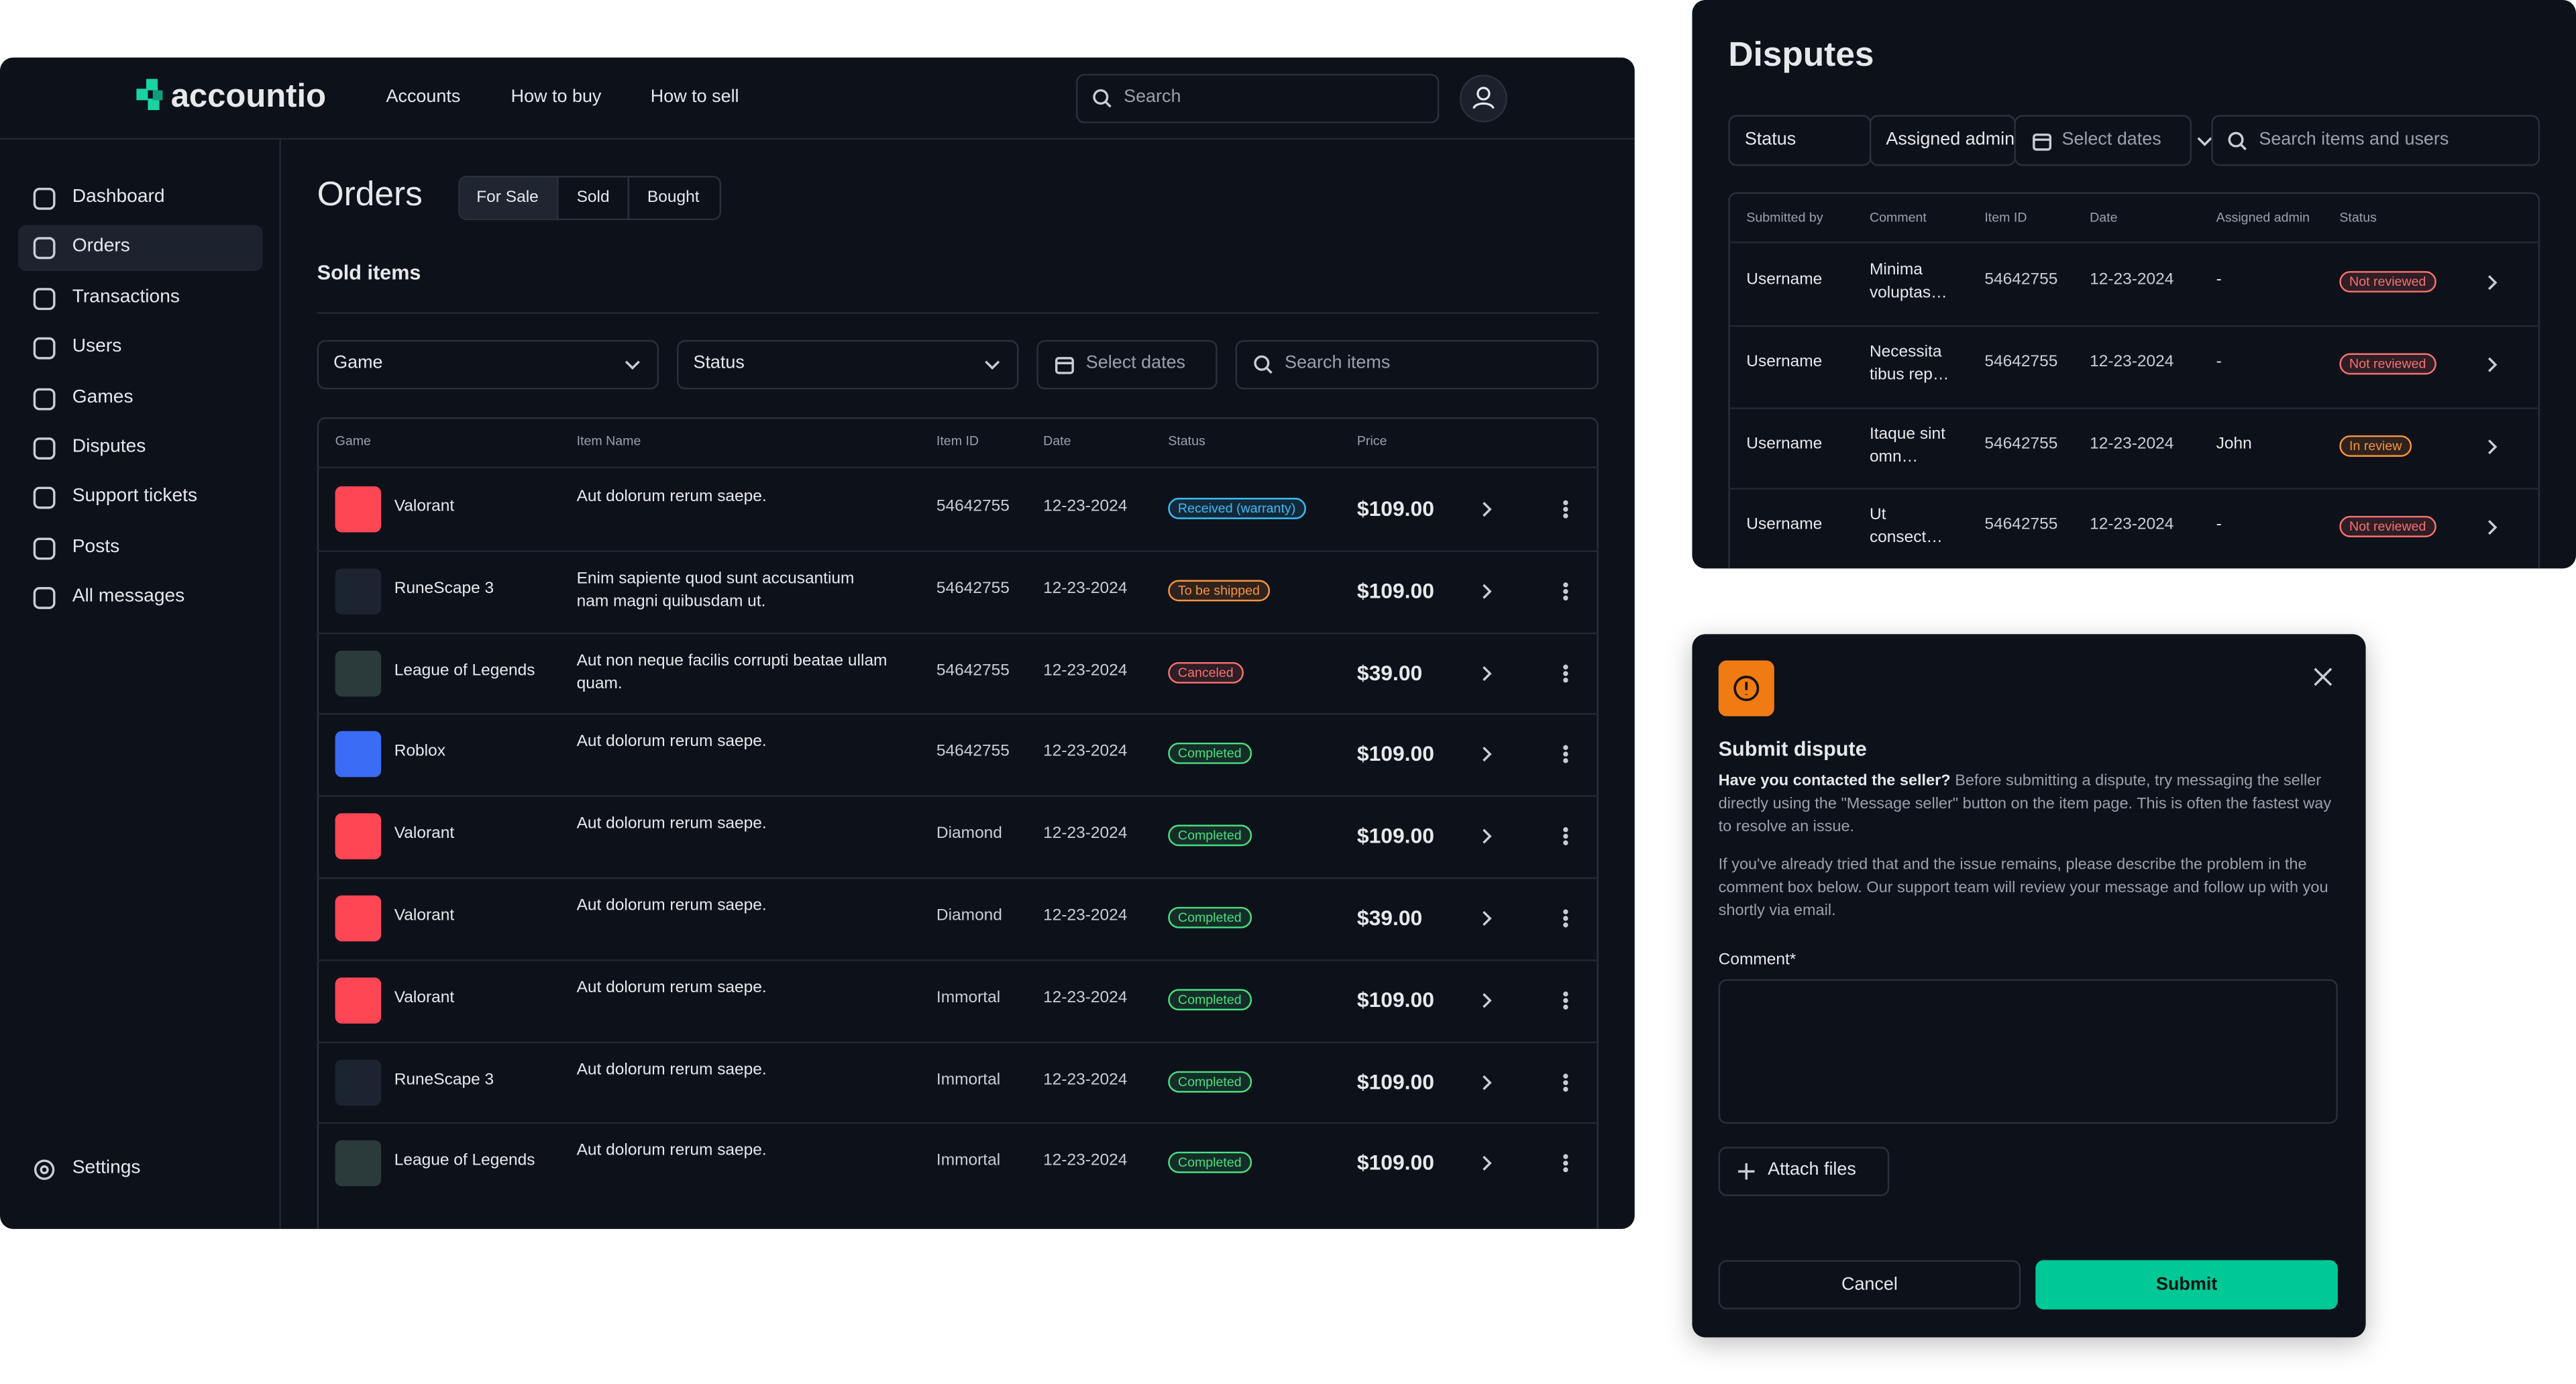 Image resolution: width=2576 pixels, height=1384 pixels. I want to click on dispute-filter: Status, so click(1800, 140).